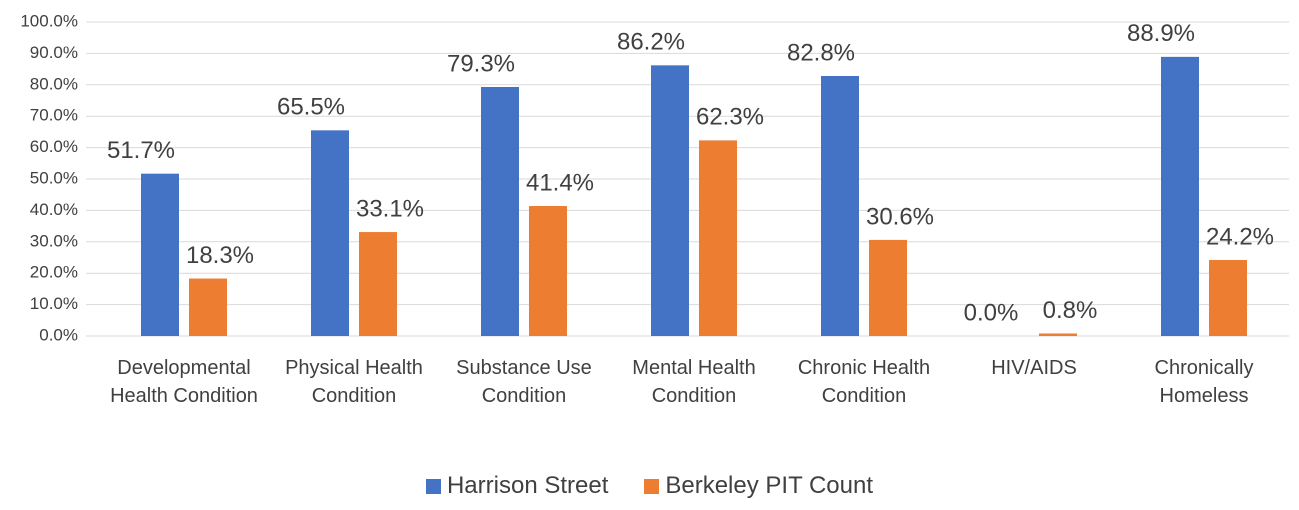 This screenshot has height=510, width=1299. Describe the element at coordinates (184, 382) in the screenshot. I see `x-tick-label: Developmental Health Condition` at that location.